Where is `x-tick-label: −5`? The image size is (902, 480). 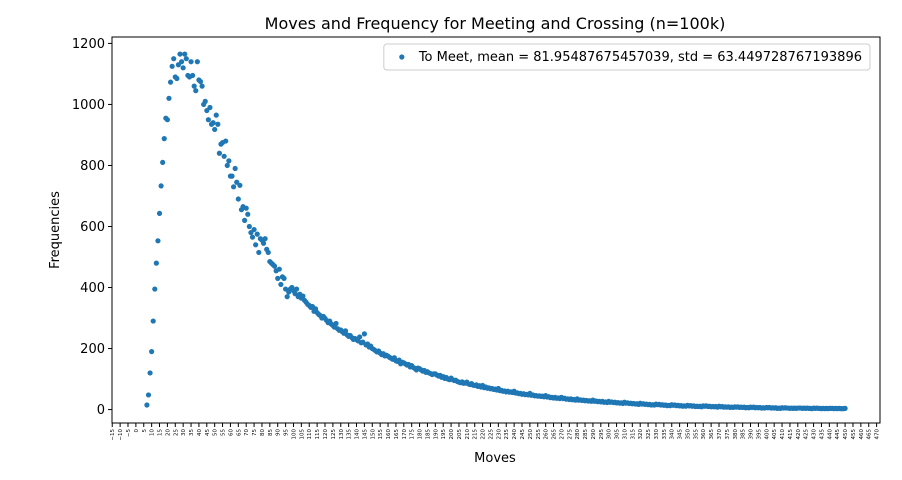
x-tick-label: −5 is located at coordinates (129, 433).